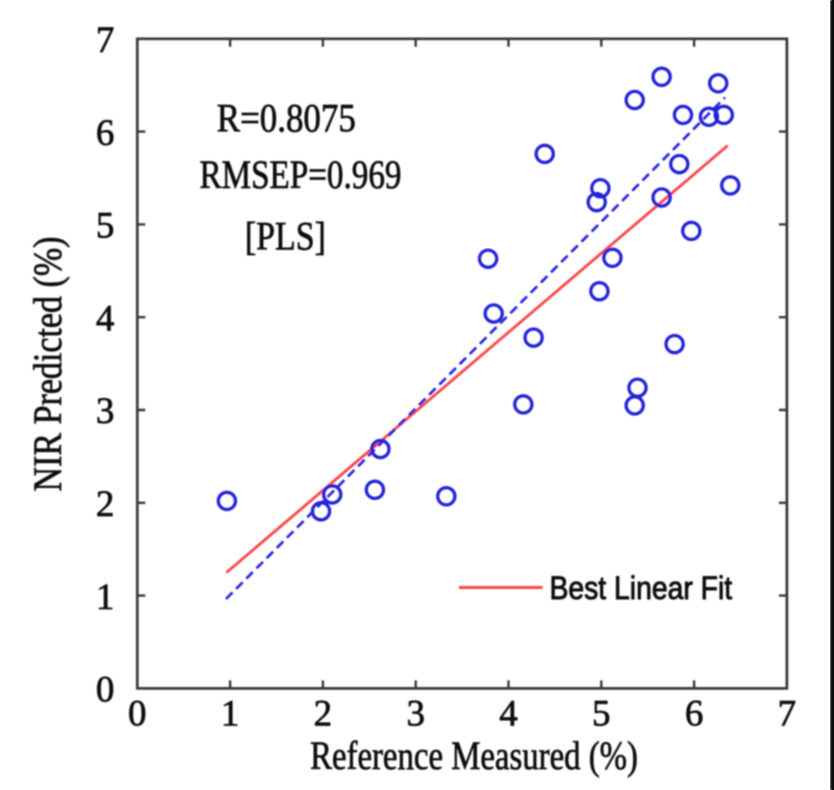 The height and width of the screenshot is (790, 834). Describe the element at coordinates (641, 588) in the screenshot. I see `svg-text: Best Linear Fit` at that location.